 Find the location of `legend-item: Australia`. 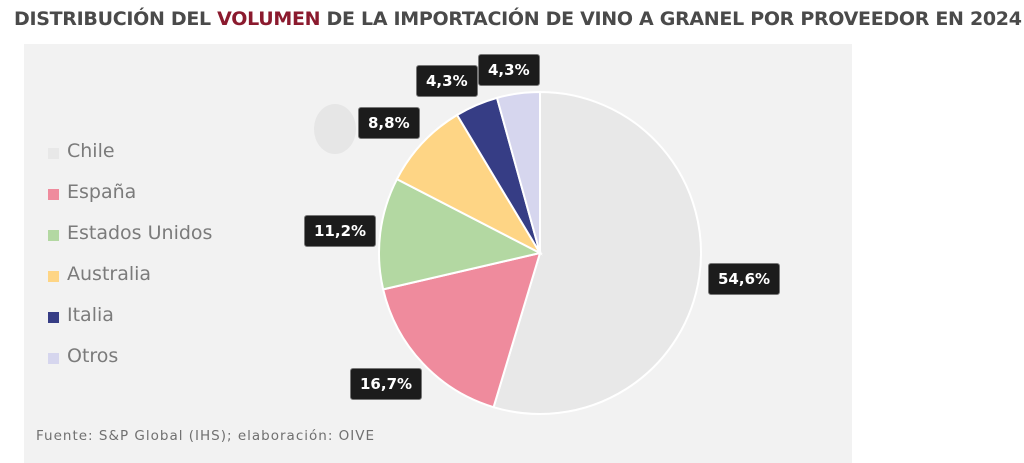

legend-item: Australia is located at coordinates (130, 273).